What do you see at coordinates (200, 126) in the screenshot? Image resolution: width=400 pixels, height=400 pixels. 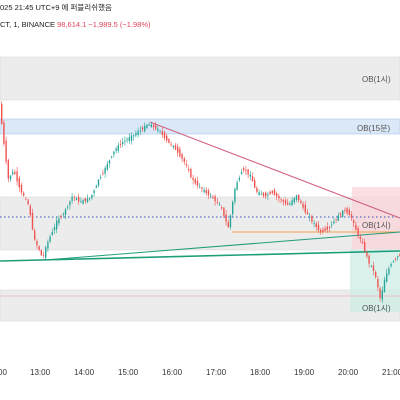 I see `ob-zone-15m` at bounding box center [200, 126].